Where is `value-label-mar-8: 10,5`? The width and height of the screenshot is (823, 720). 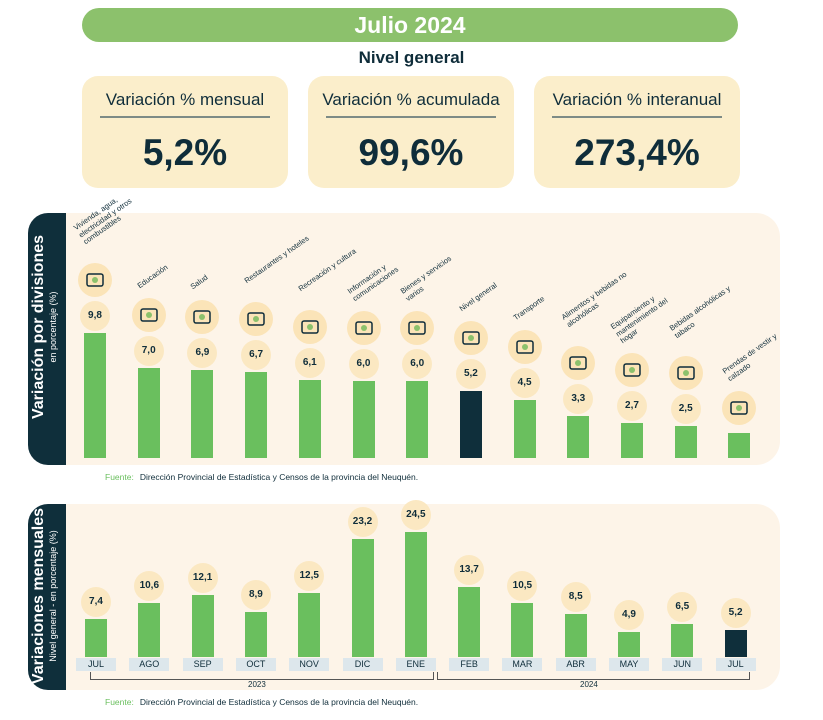 value-label-mar-8: 10,5 is located at coordinates (522, 586).